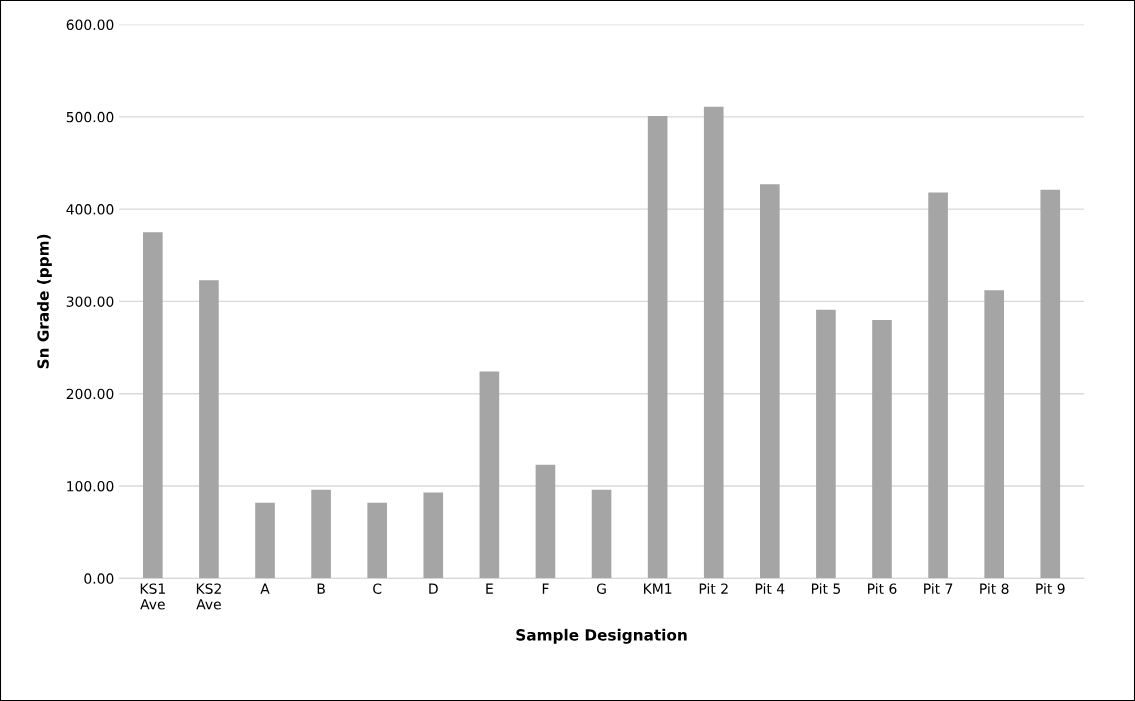 The image size is (1135, 701). Describe the element at coordinates (489, 588) in the screenshot. I see `x-tick-label: E` at that location.